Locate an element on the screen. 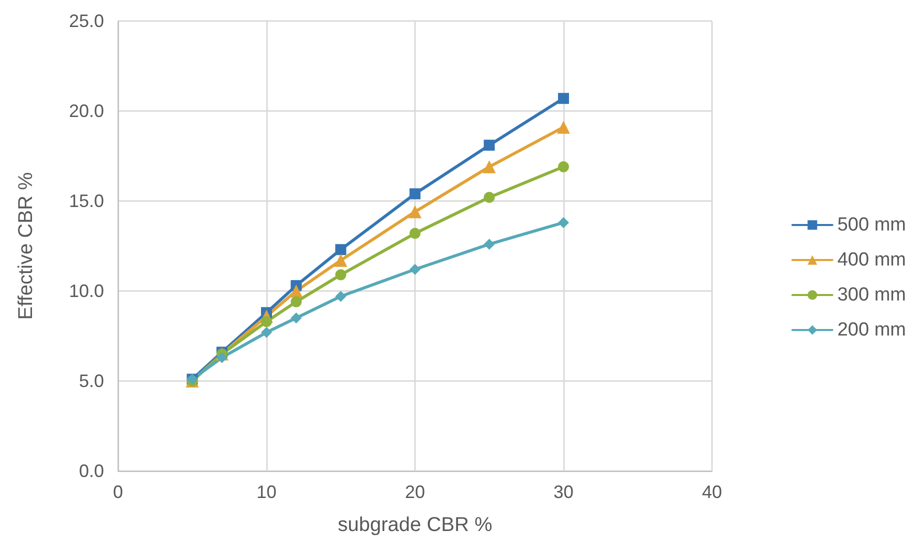  x-tick-label: 0 is located at coordinates (118, 492).